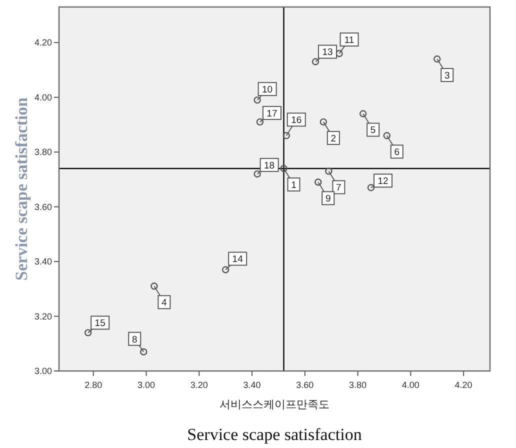 The image size is (516, 448). What do you see at coordinates (135, 340) in the screenshot?
I see `annotation: 8` at bounding box center [135, 340].